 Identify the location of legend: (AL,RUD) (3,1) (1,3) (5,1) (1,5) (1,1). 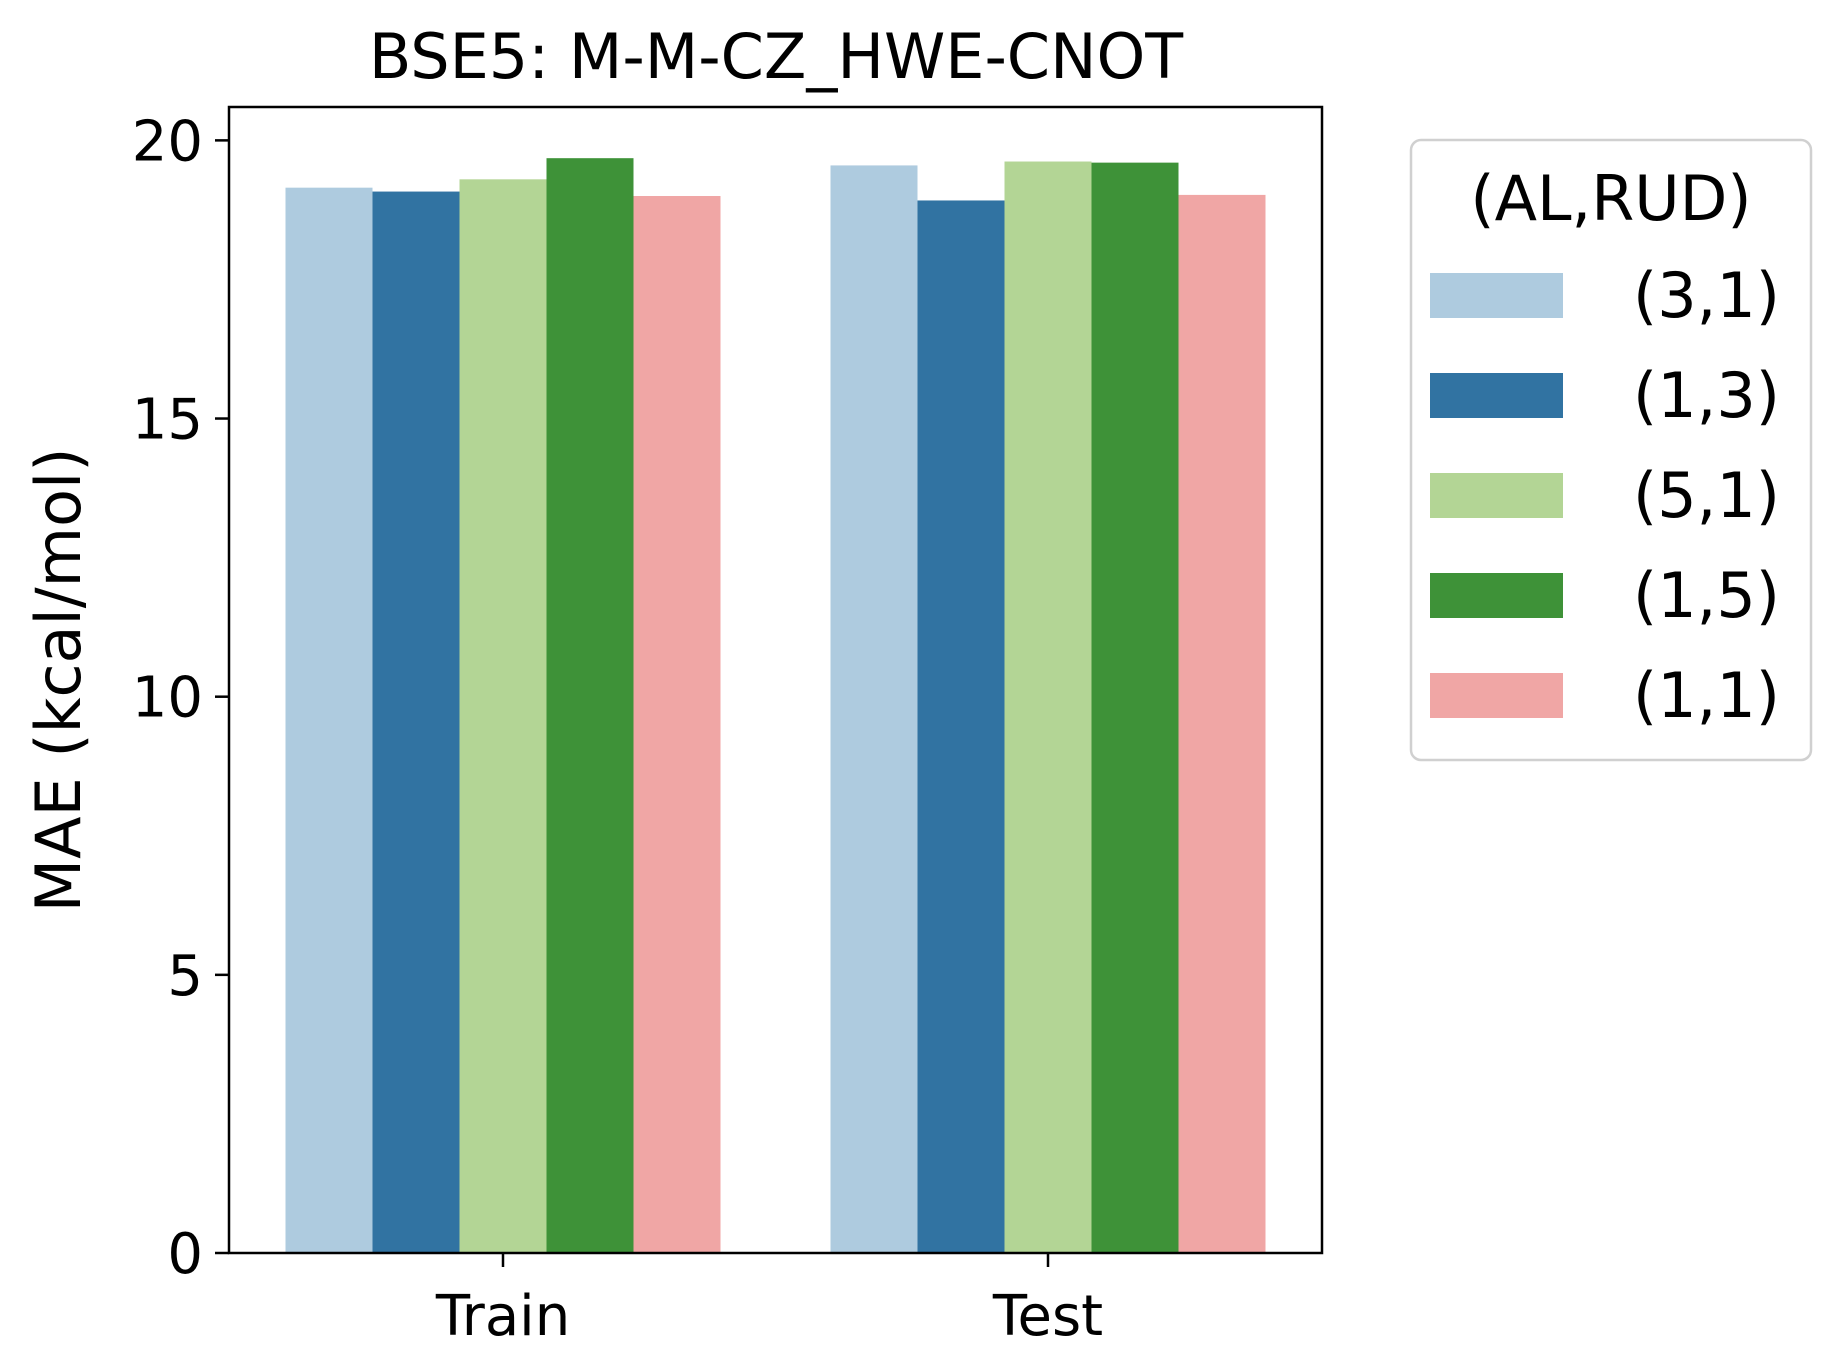
(1611, 450).